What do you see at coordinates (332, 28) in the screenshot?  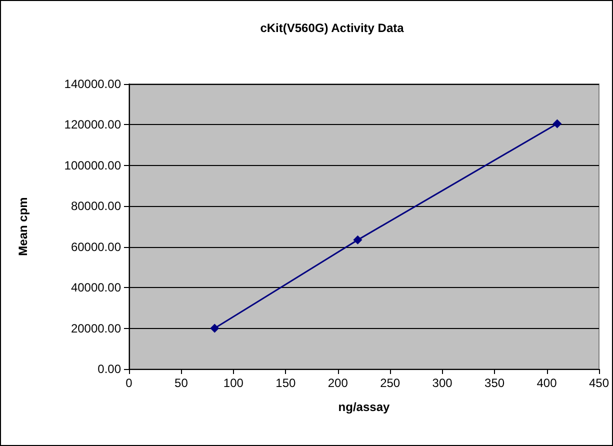 I see `chart-title: cKit(V560G) Activity Data` at bounding box center [332, 28].